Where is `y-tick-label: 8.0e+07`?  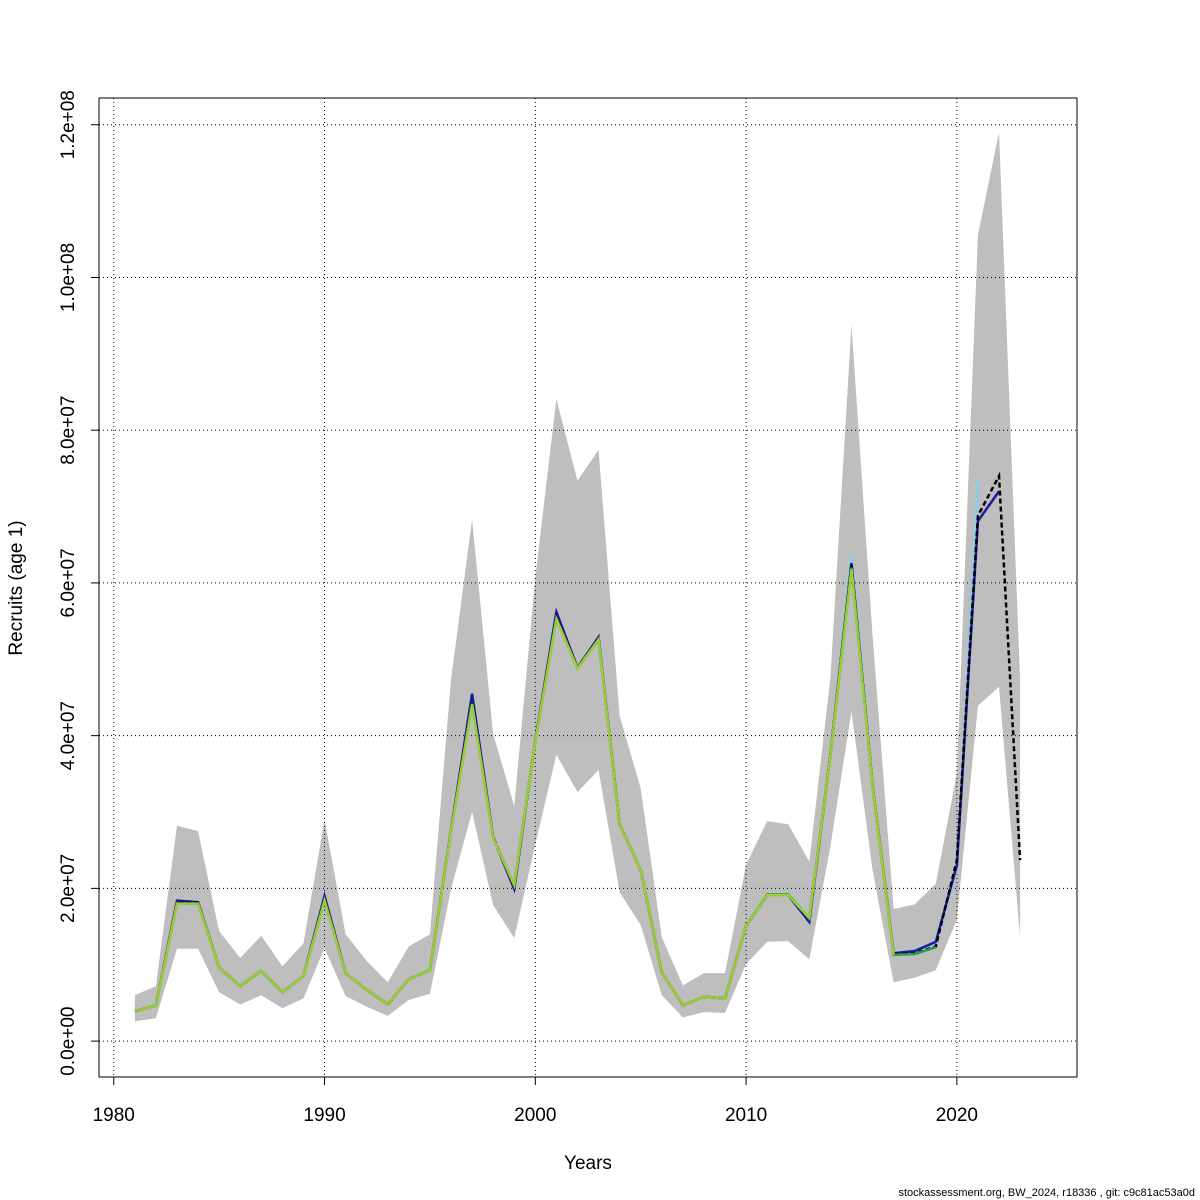
y-tick-label: 8.0e+07 is located at coordinates (68, 430).